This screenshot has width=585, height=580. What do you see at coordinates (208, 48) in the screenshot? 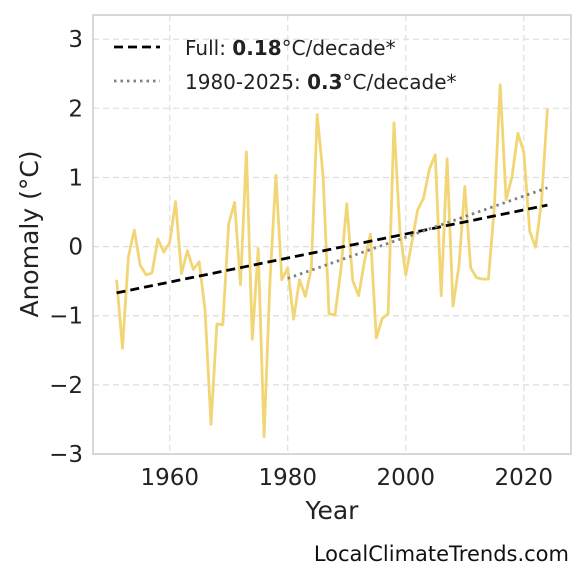
I see `legend-full-prefix: Full:` at bounding box center [208, 48].